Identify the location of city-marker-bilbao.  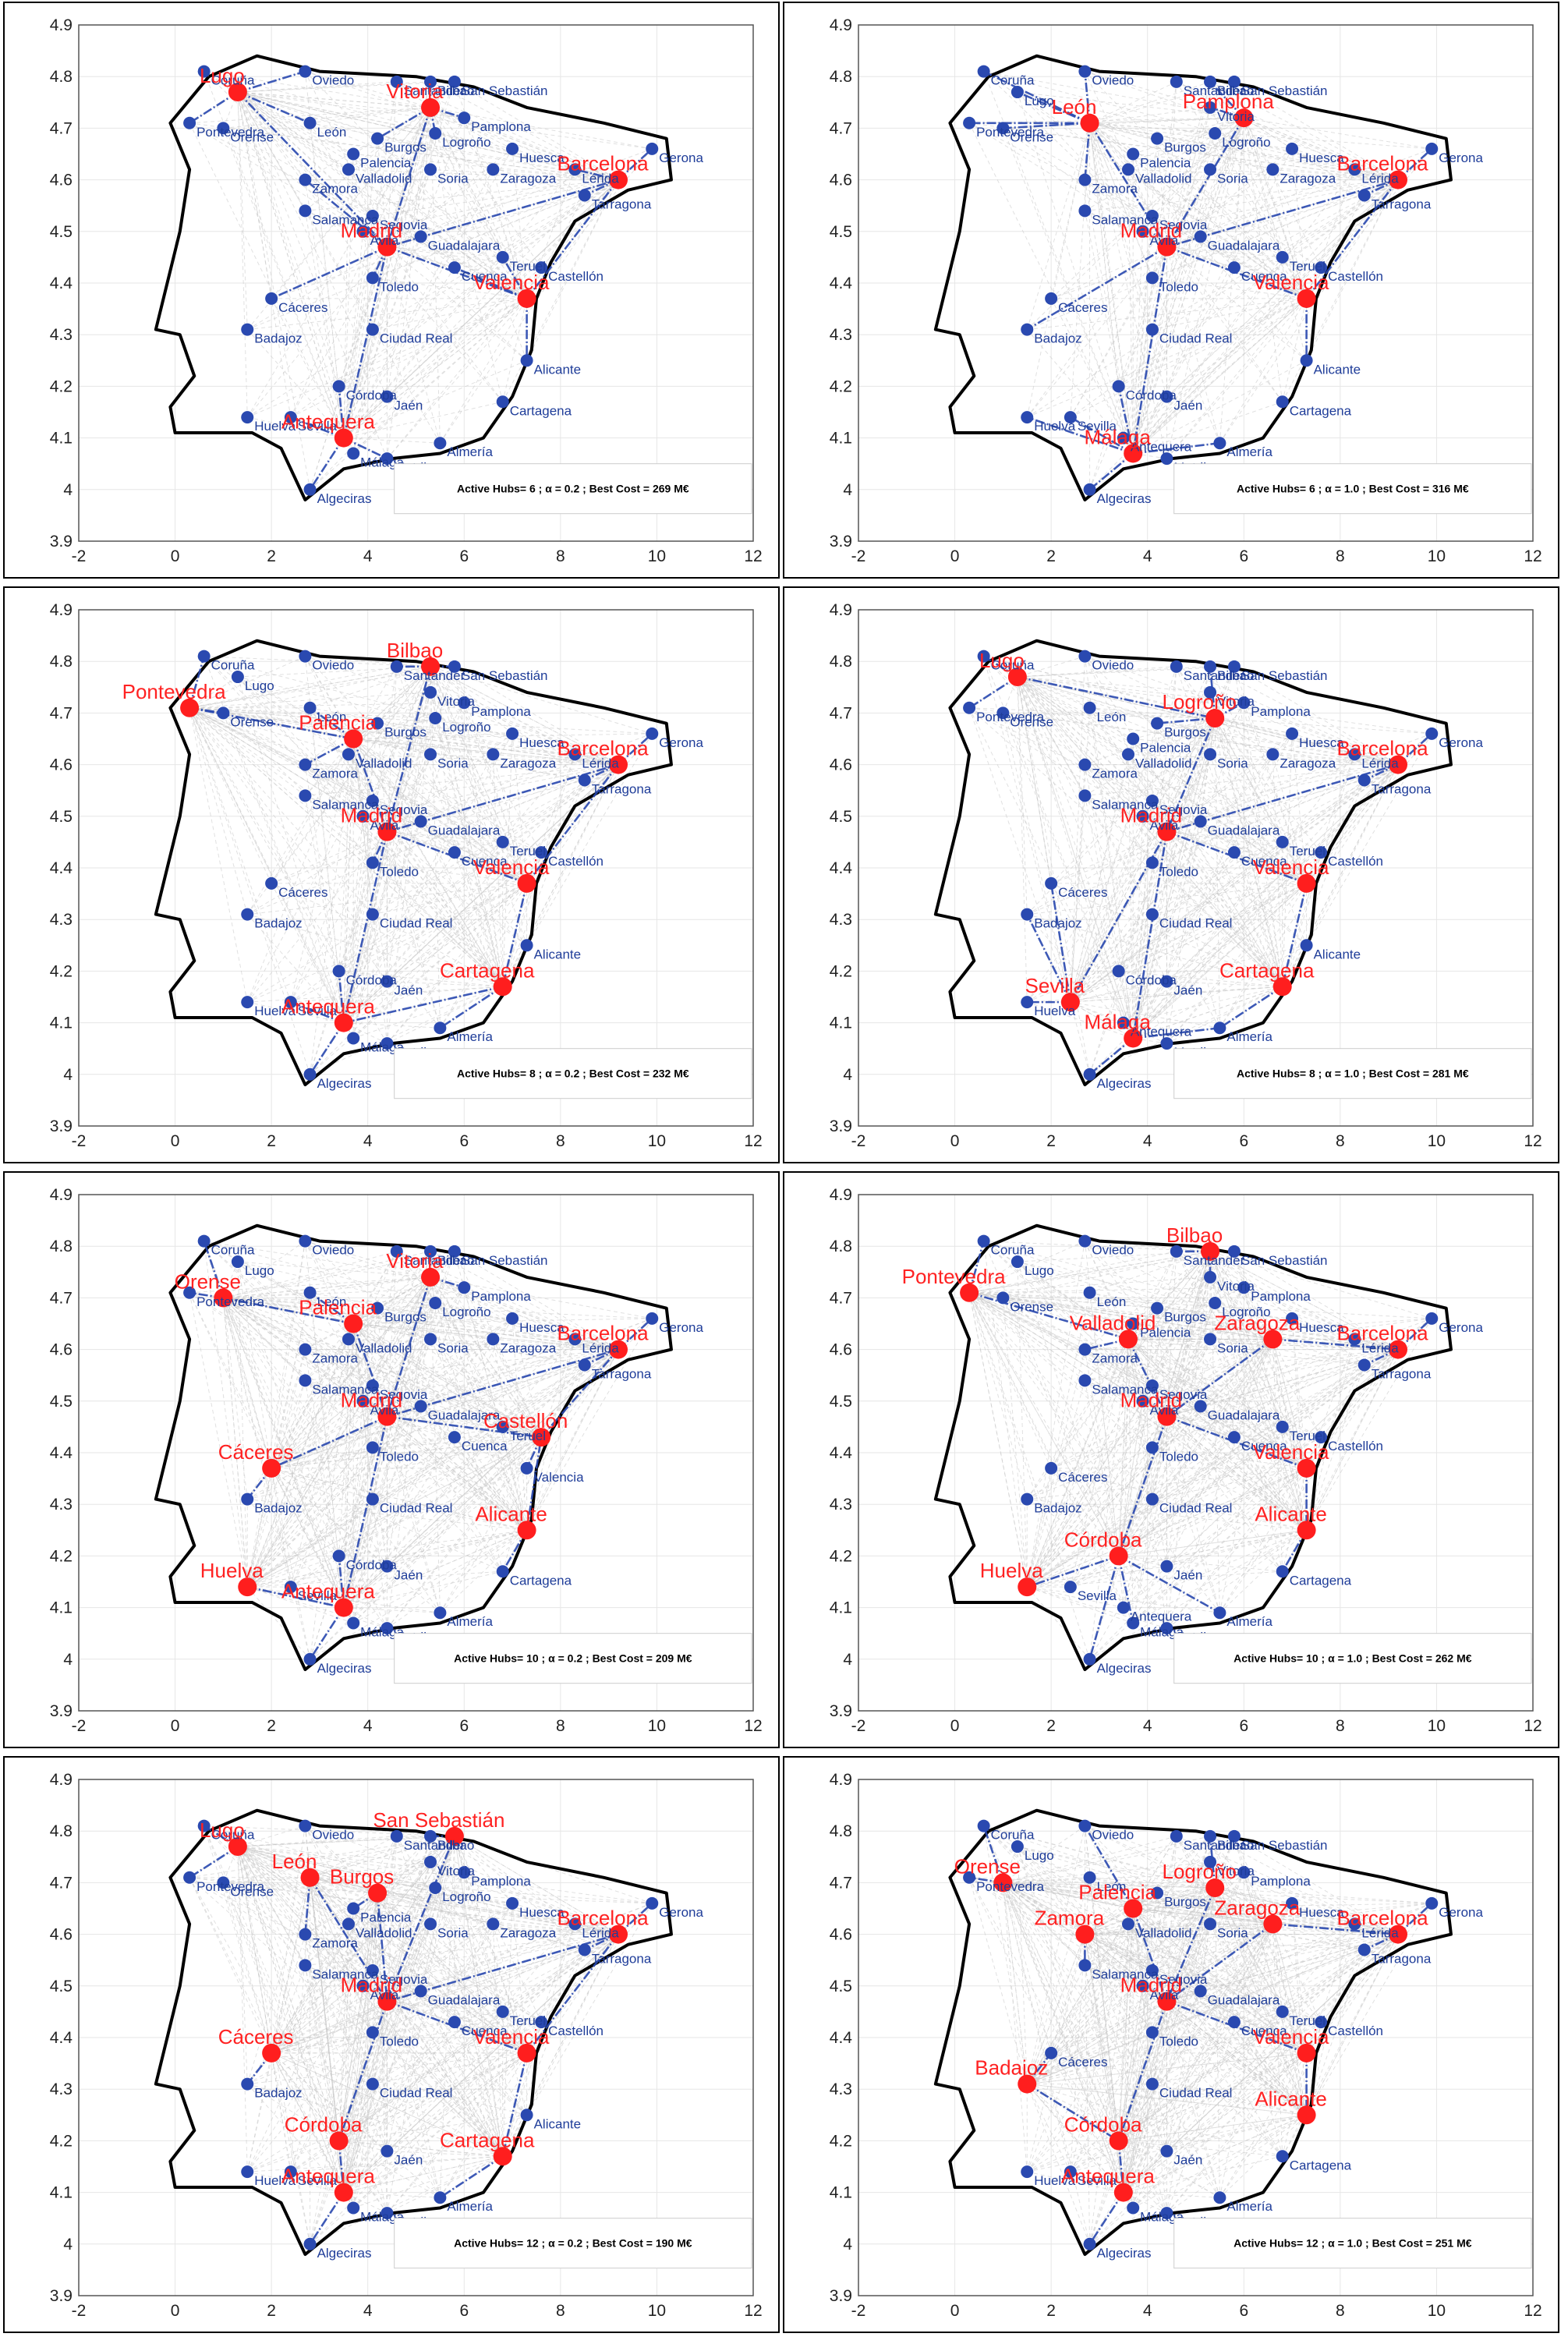
(1210, 666).